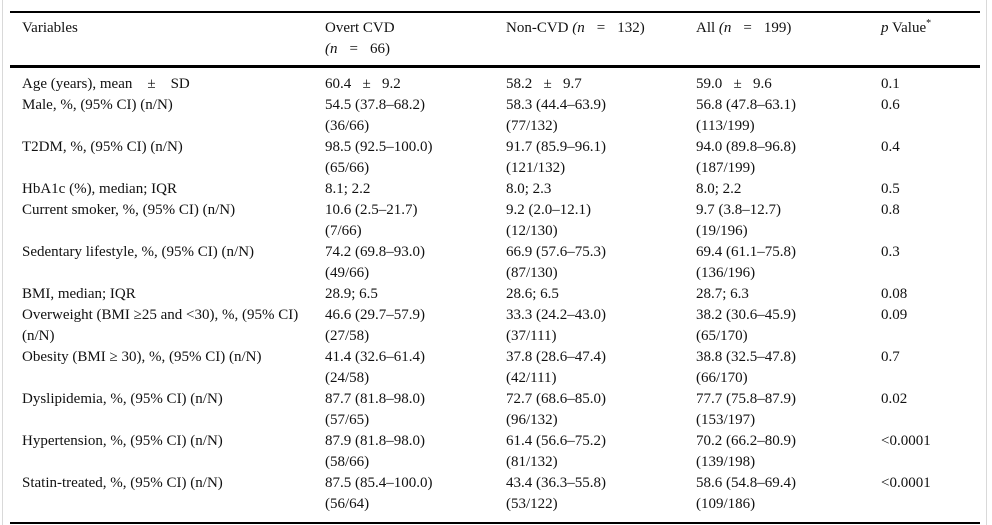 The image size is (992, 525). What do you see at coordinates (556, 325) in the screenshot?
I see `non-cvd-value: 33.3 (24.2–43.0) (37/111)` at bounding box center [556, 325].